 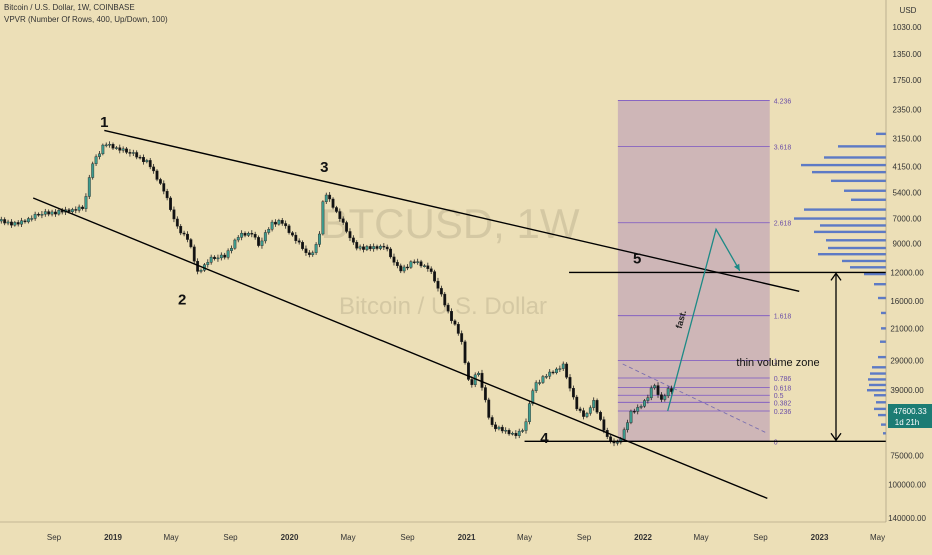 What do you see at coordinates (907, 54) in the screenshot?
I see `price-tick-label: 1350.00` at bounding box center [907, 54].